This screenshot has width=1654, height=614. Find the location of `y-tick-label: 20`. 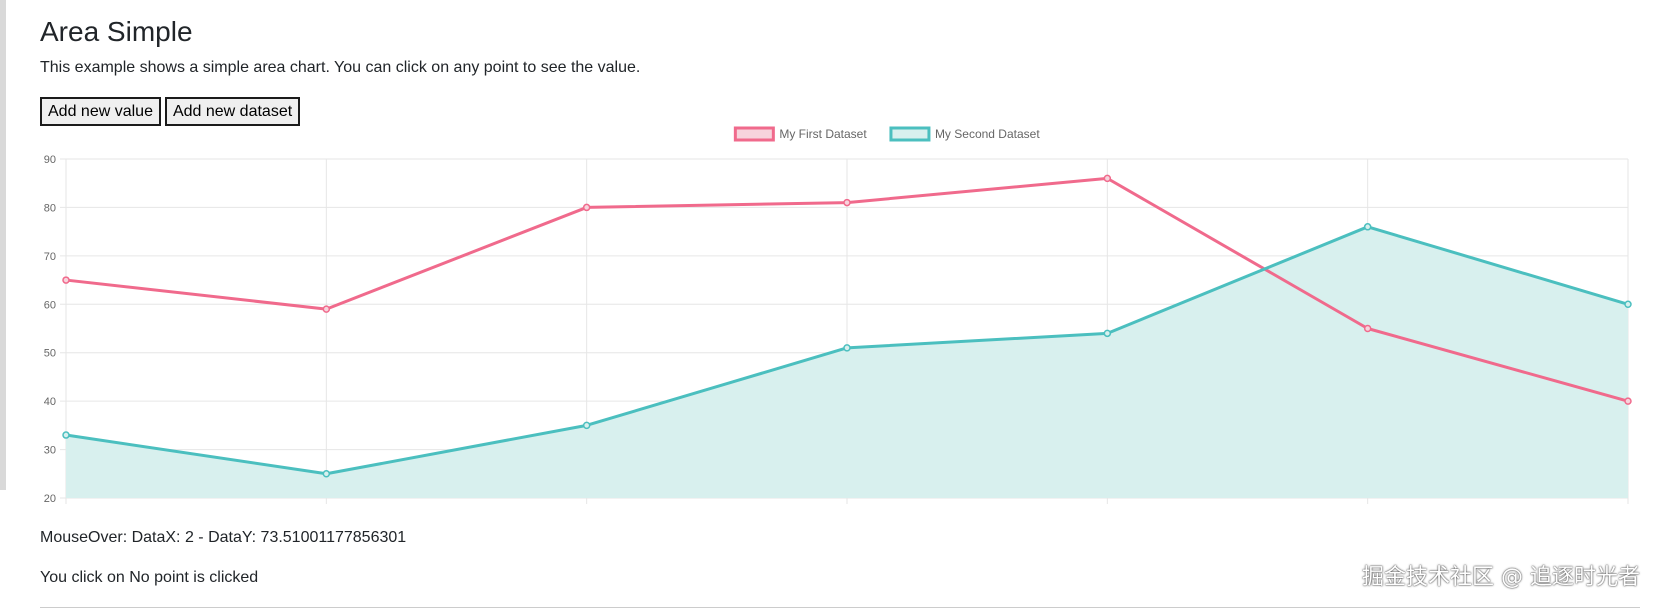

y-tick-label: 20 is located at coordinates (50, 499).